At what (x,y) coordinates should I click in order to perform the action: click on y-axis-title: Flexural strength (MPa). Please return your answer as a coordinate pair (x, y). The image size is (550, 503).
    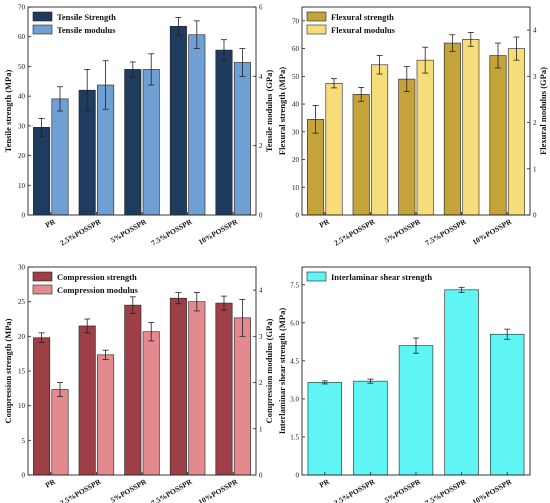
    Looking at the image, I should click on (282, 111).